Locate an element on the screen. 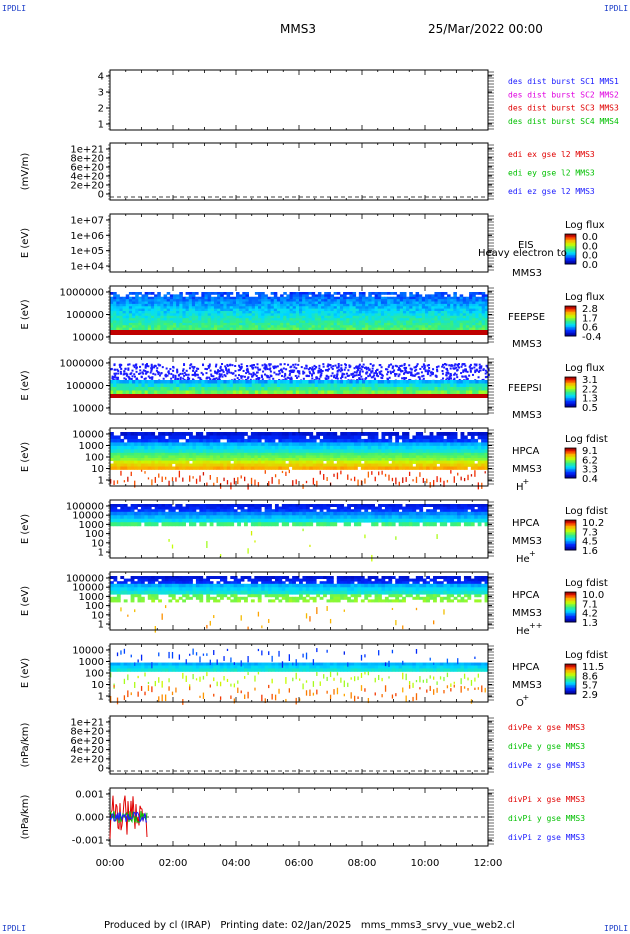 Image resolution: width=630 pixels, height=934 pixels. corner-label-top-right: IPDLI is located at coordinates (616, 8).